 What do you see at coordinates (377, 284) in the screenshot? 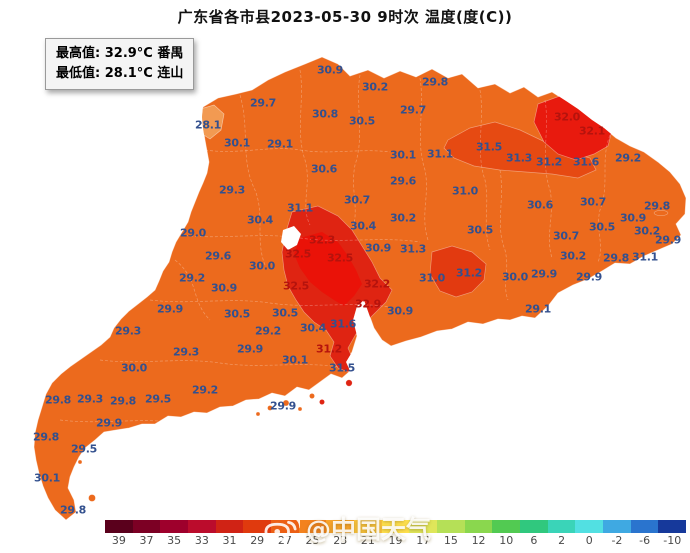
I see `temp-label: 32.2` at bounding box center [377, 284].